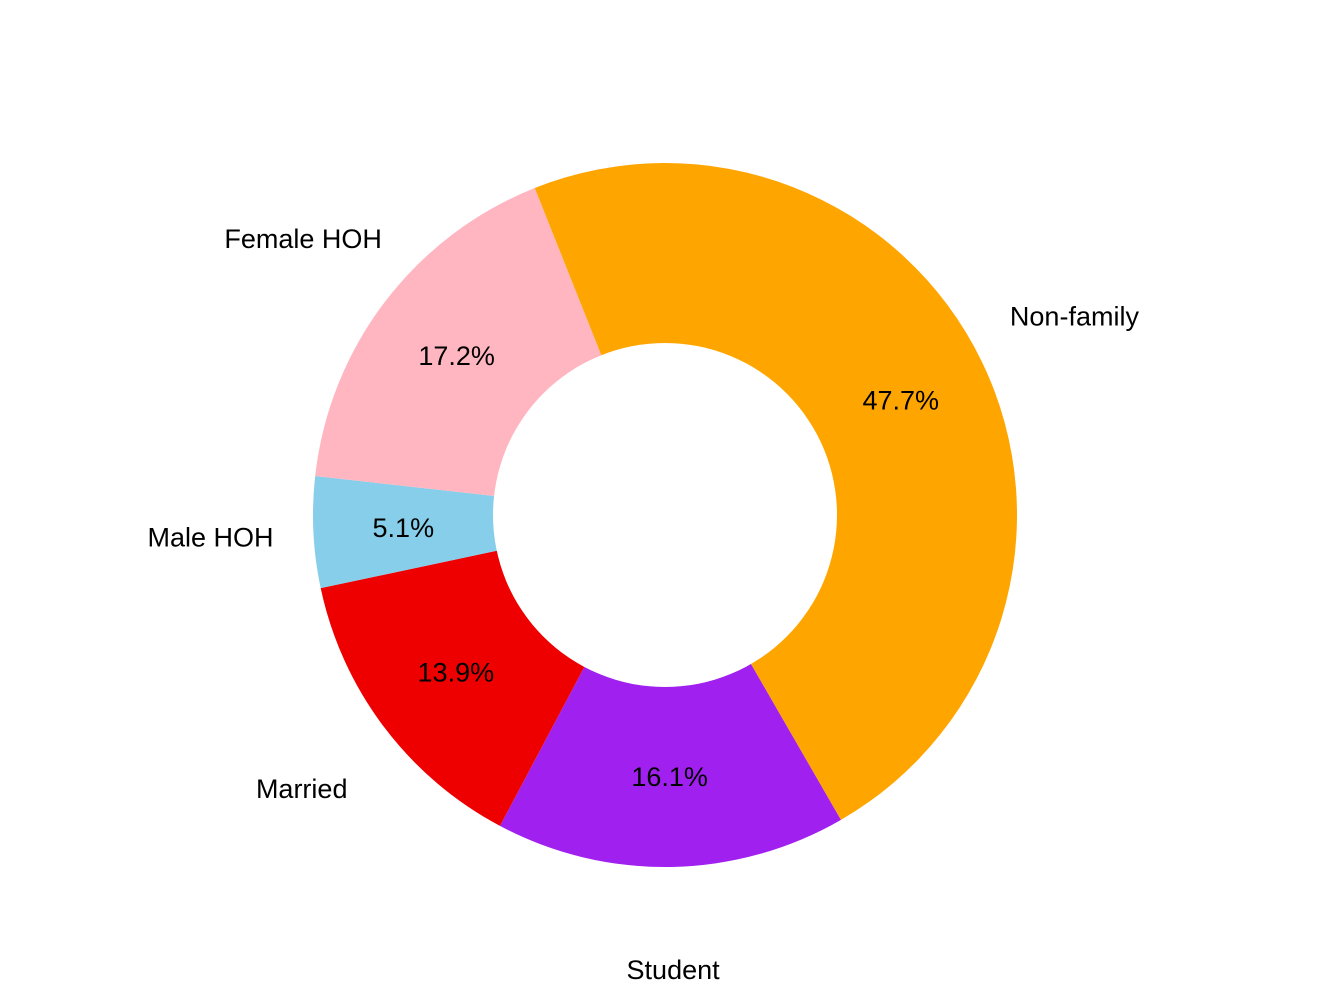  I want to click on slice-male-hoh, so click(489, 532).